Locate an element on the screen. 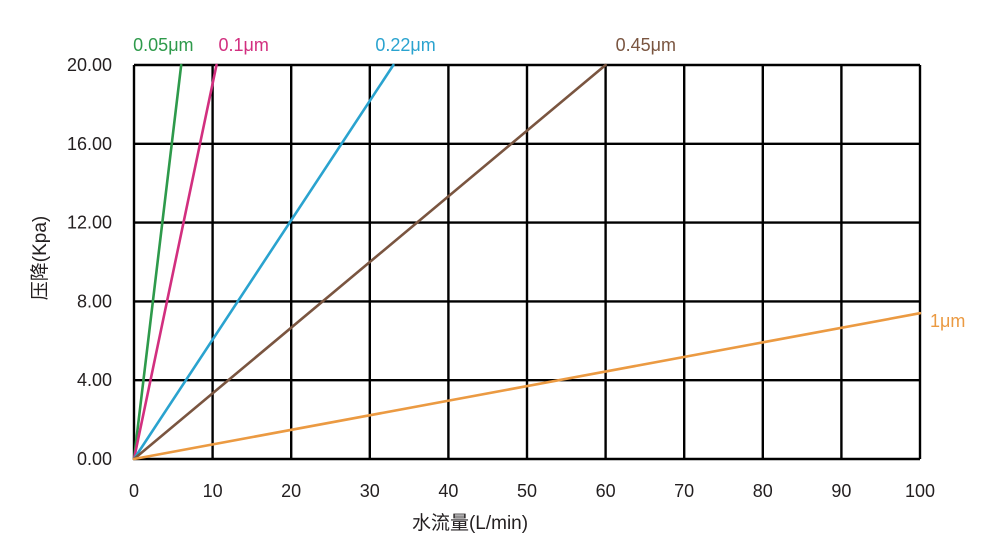  x-tick-label: 40 is located at coordinates (448, 491).